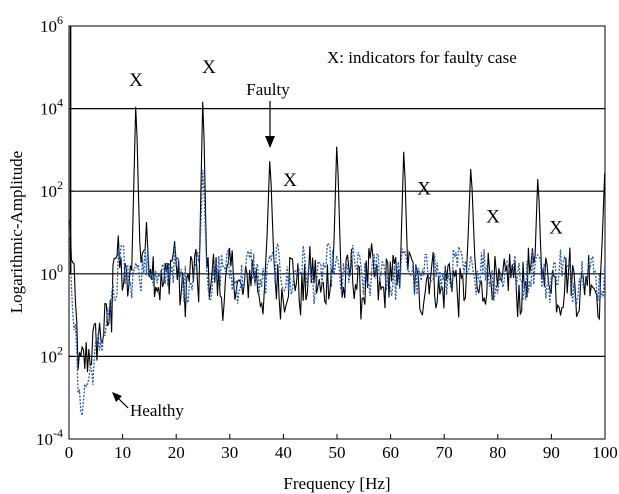 Image resolution: width=619 pixels, height=494 pixels. Describe the element at coordinates (551, 452) in the screenshot. I see `x-tick-label: 90` at that location.